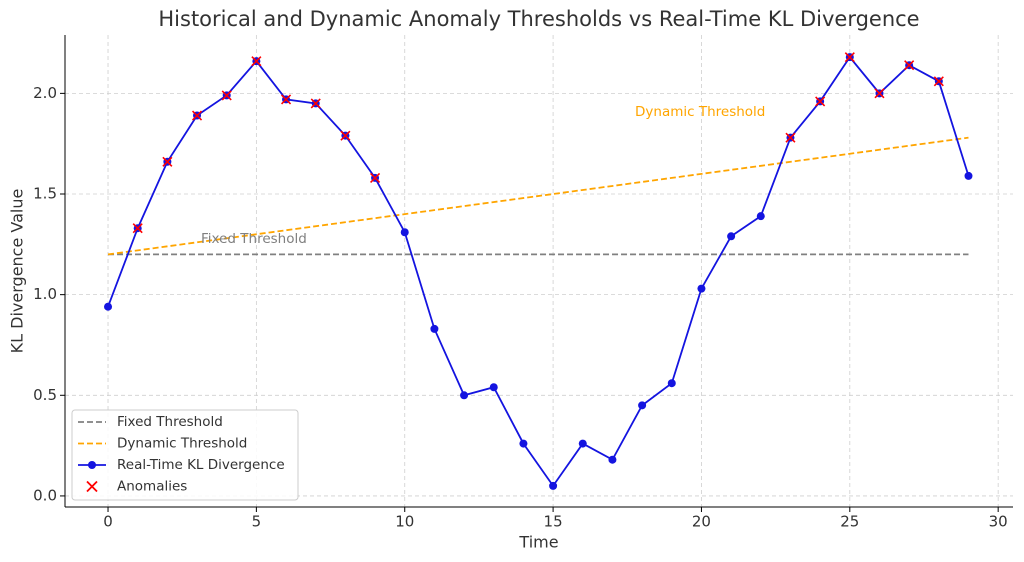 The width and height of the screenshot is (1024, 562). Describe the element at coordinates (849, 522) in the screenshot. I see `x-tick-label: 25` at that location.